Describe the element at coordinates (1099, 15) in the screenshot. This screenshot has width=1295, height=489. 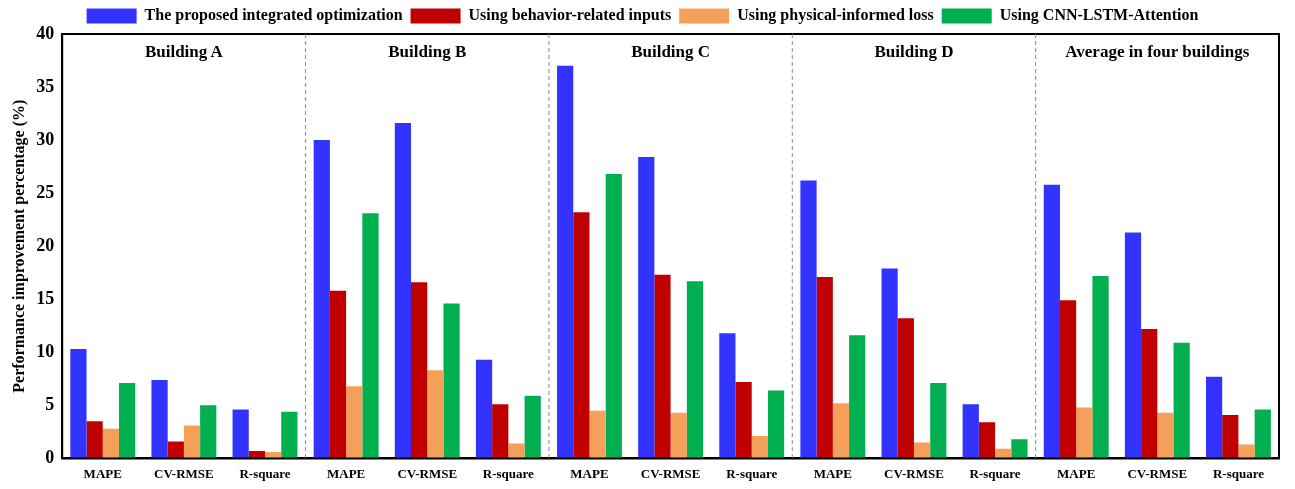
I see `legend-label: Using CNN-LSTM-Attention` at that location.